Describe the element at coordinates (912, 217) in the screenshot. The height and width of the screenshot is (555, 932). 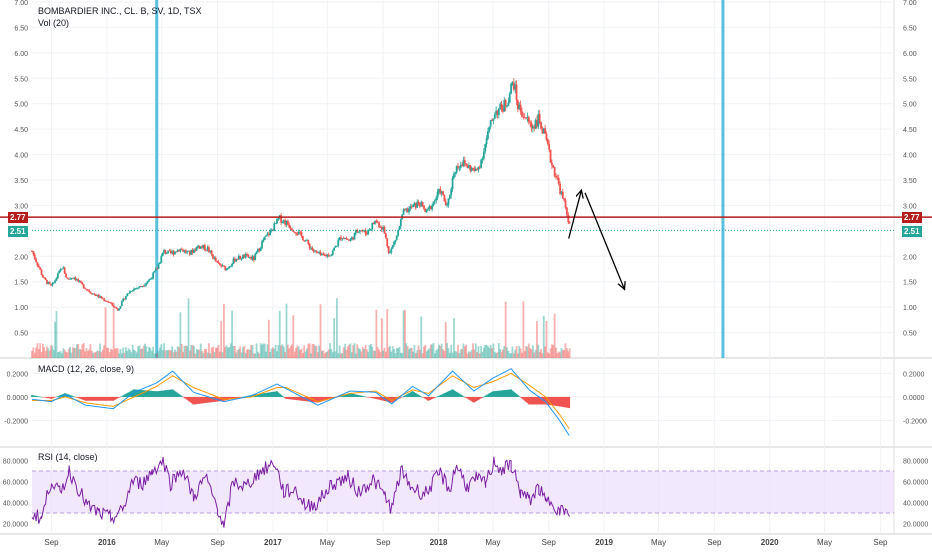
I see `resistance-price-tag-right: 2.77` at that location.